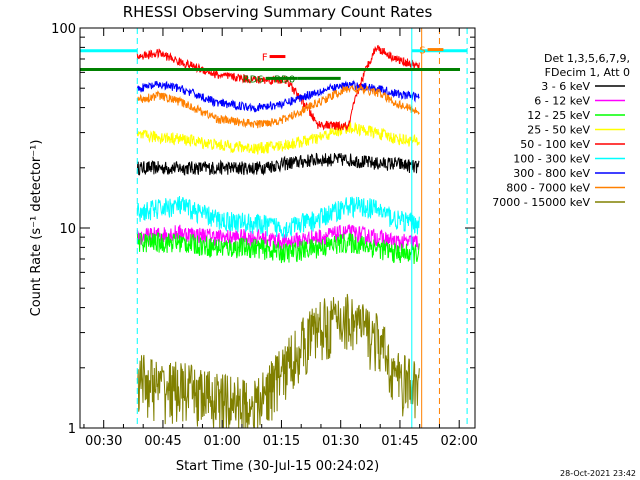  Describe the element at coordinates (281, 441) in the screenshot. I see `x-tick-label: 01:15` at that location.